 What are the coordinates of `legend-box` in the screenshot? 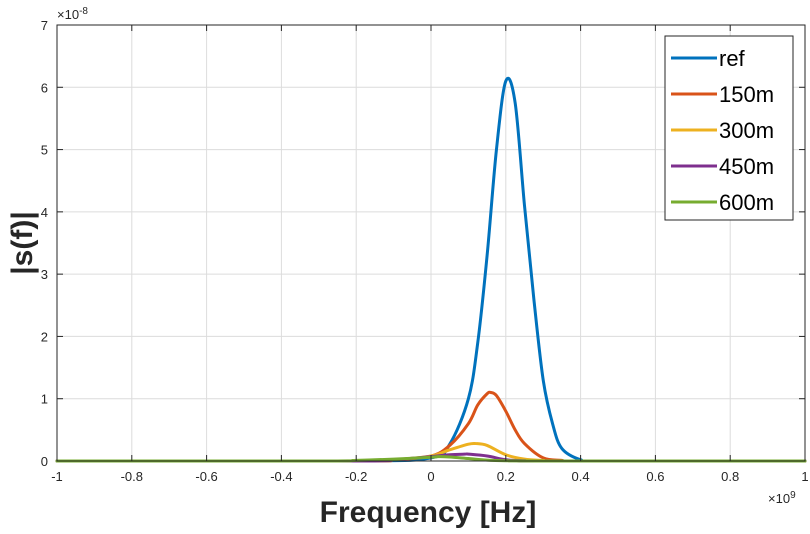 It's located at (729, 128).